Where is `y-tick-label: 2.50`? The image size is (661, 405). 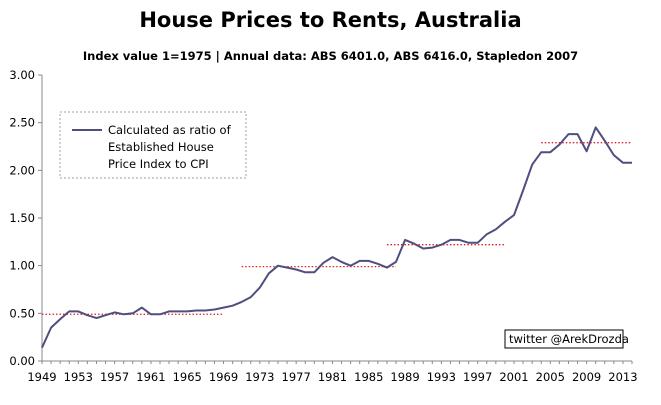 y-tick-label: 2.50 is located at coordinates (22, 123).